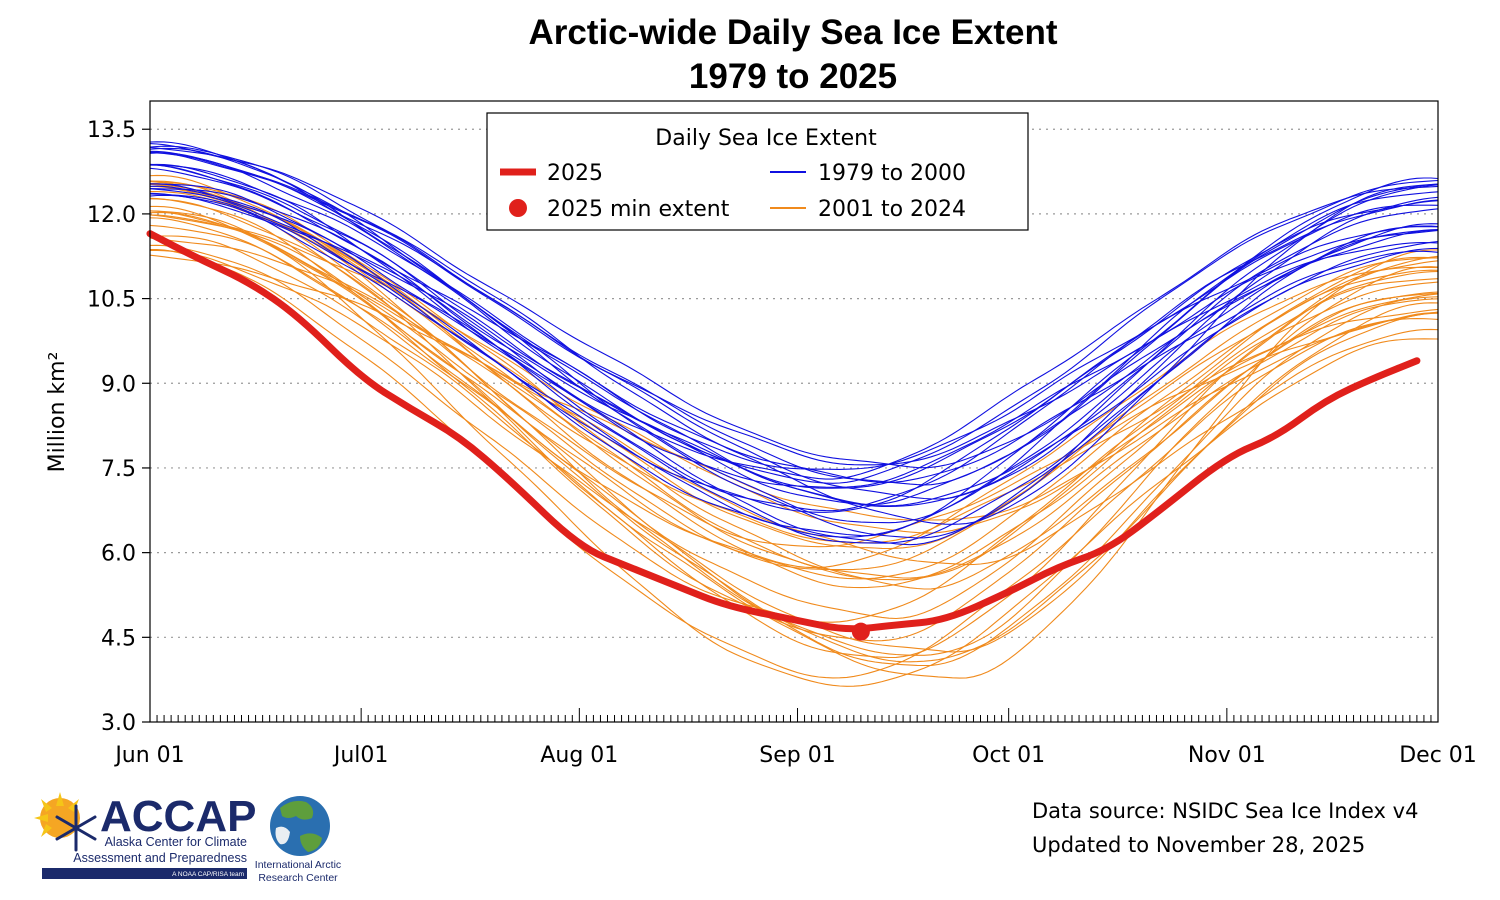  What do you see at coordinates (797, 755) in the screenshot?
I see `x-tick-label: Sep 01` at bounding box center [797, 755].